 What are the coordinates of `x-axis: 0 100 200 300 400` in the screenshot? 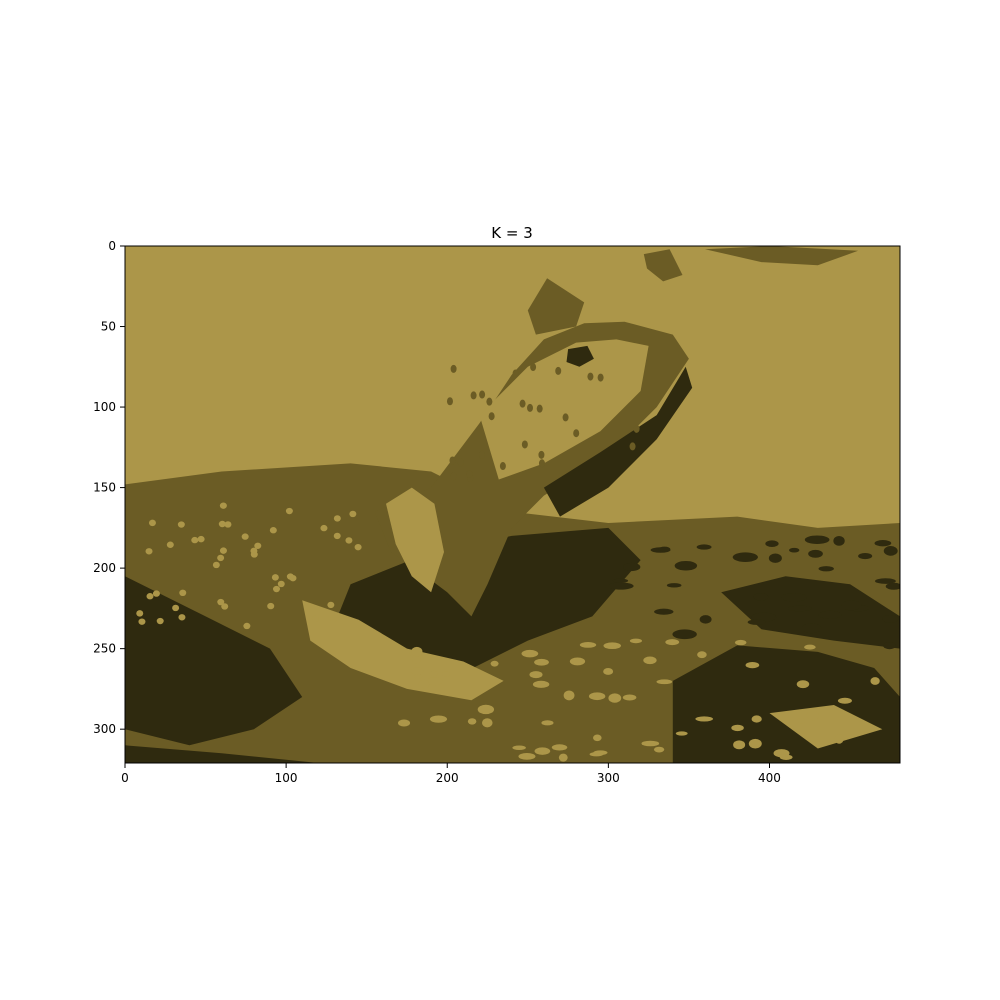 It's located at (451, 774).